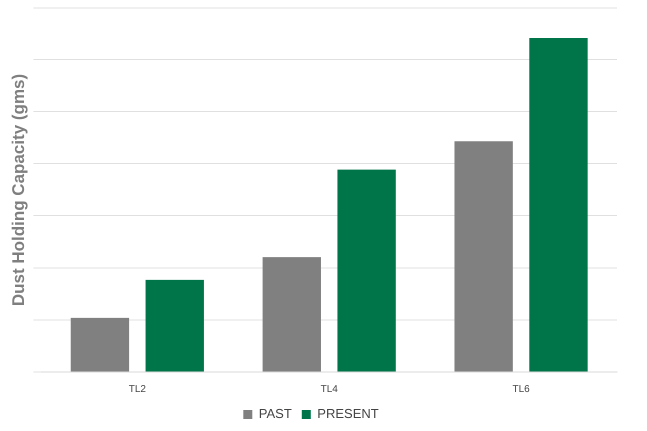 Image resolution: width=647 pixels, height=431 pixels. What do you see at coordinates (348, 414) in the screenshot?
I see `legend-label: PRESENT` at bounding box center [348, 414].